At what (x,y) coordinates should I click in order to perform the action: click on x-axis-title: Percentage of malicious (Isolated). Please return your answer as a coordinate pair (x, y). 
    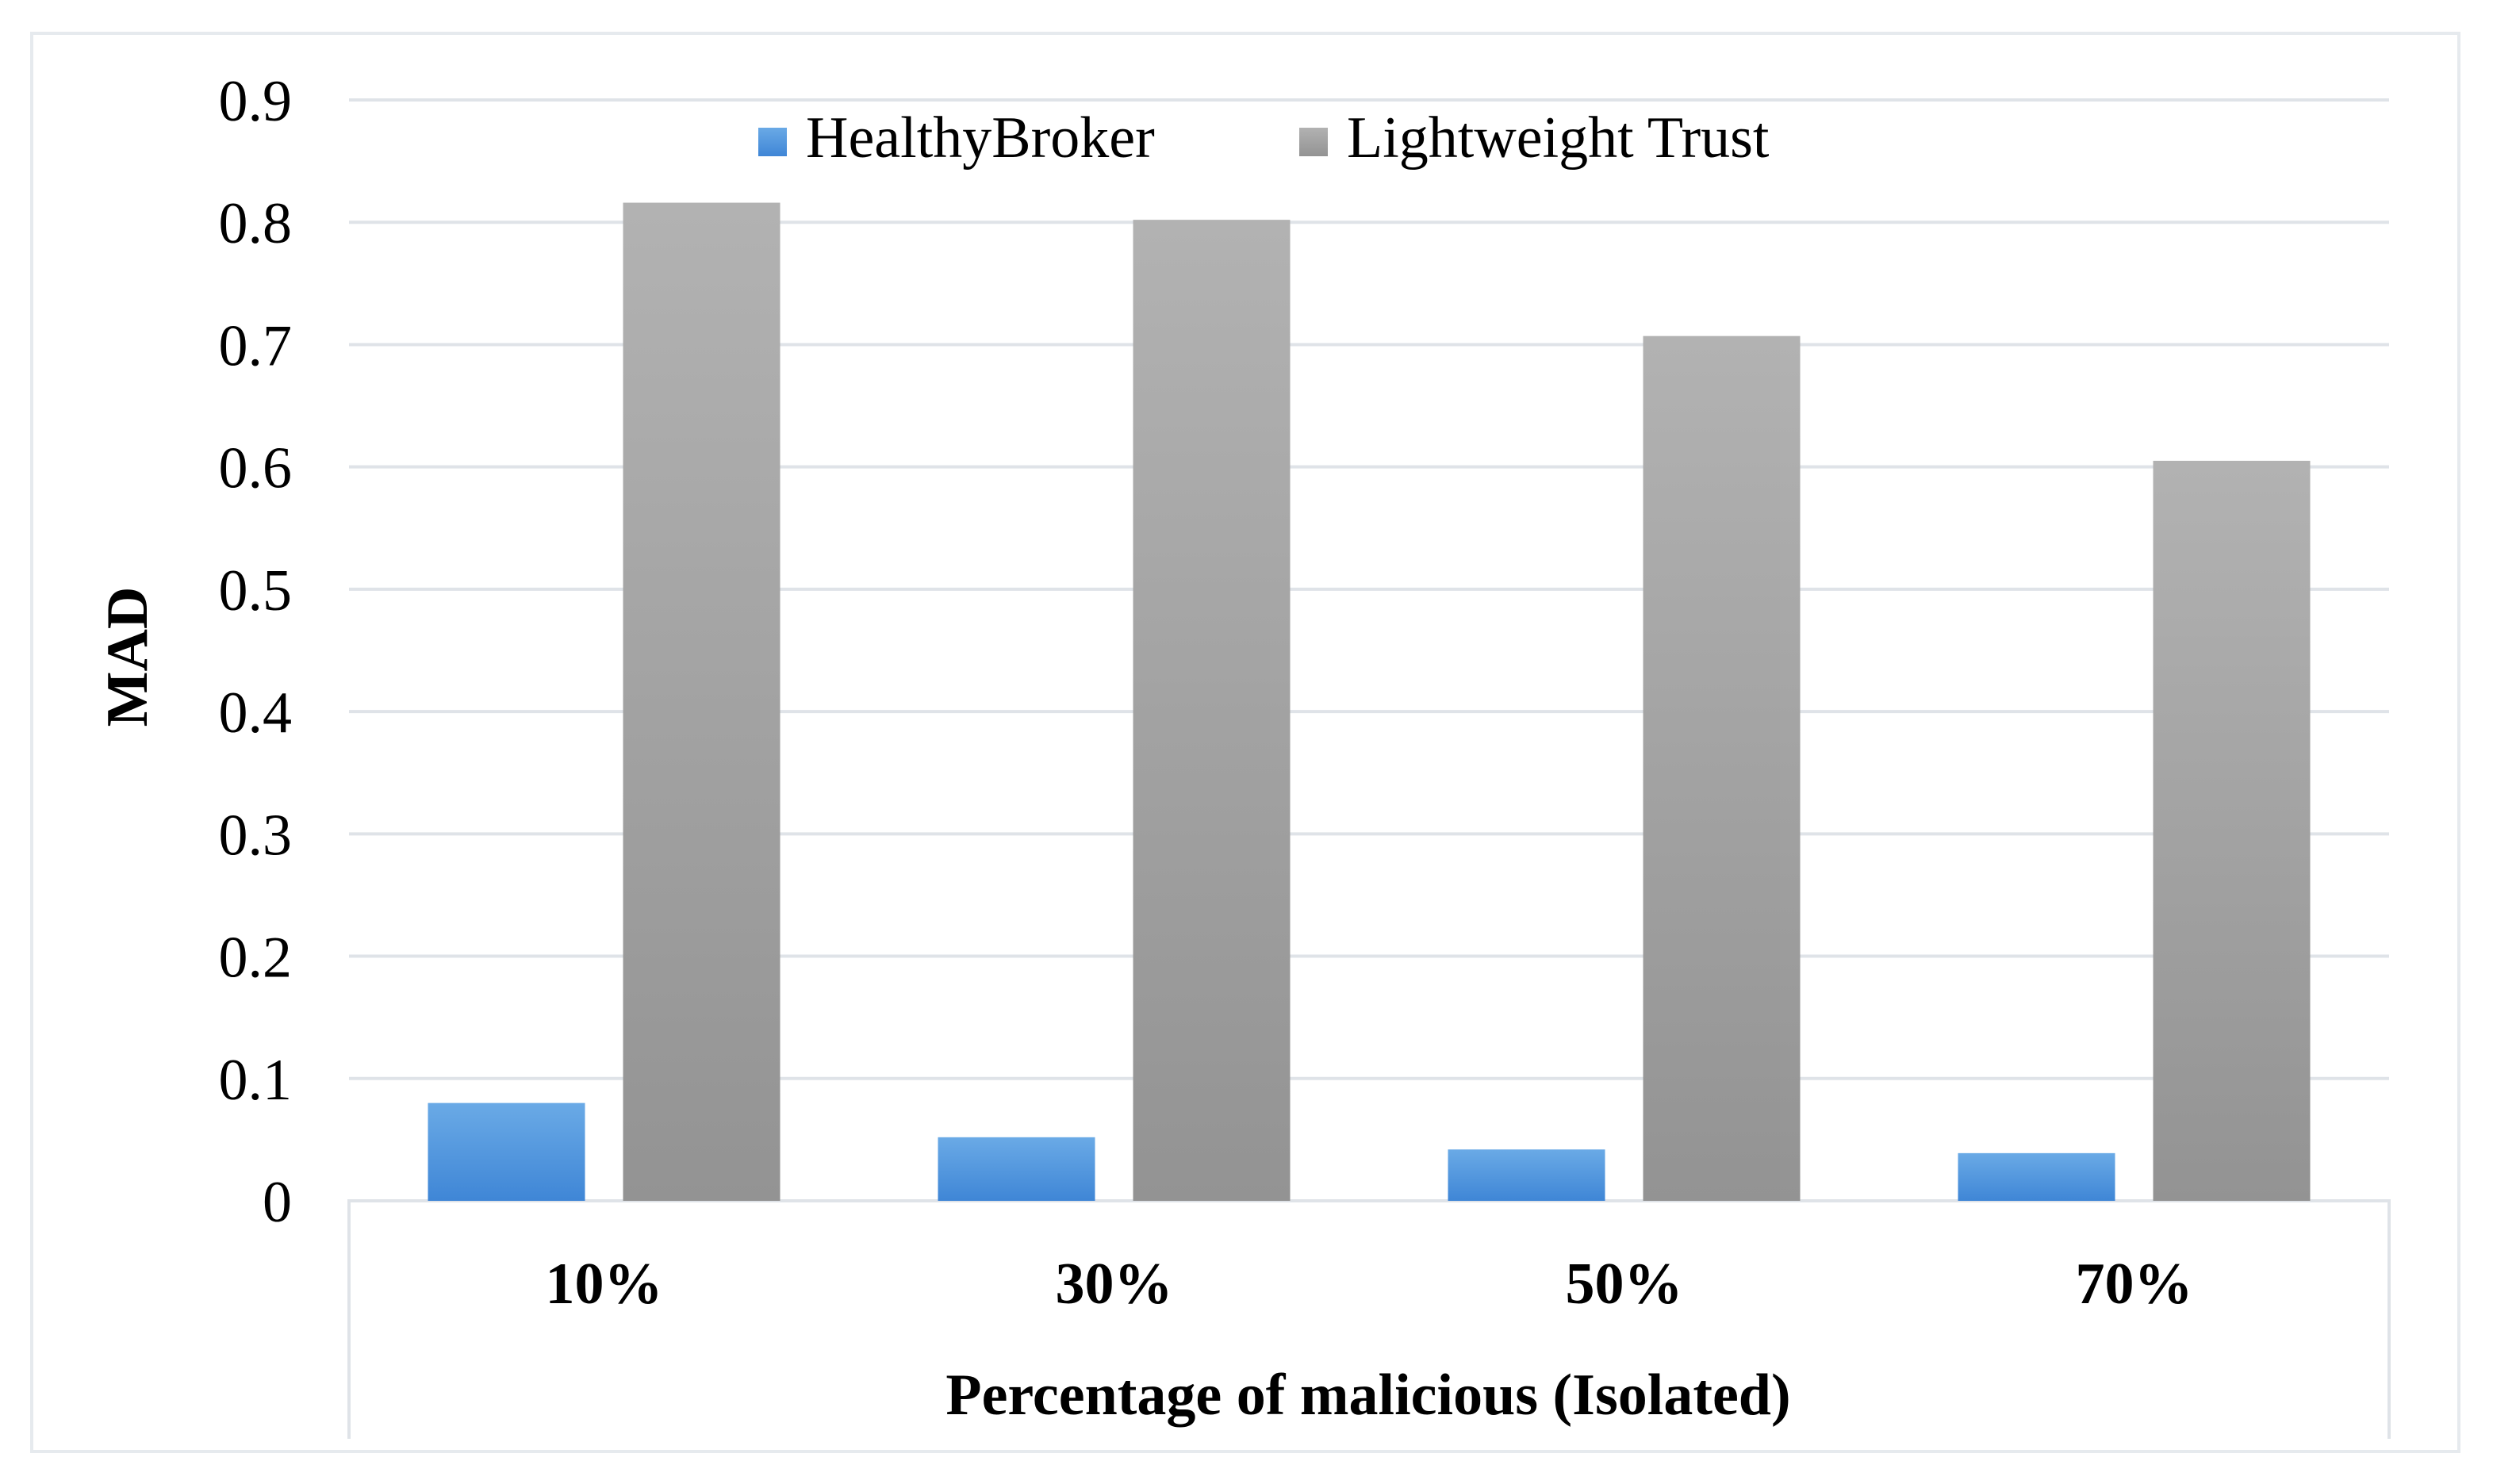
    Looking at the image, I should click on (1367, 1395).